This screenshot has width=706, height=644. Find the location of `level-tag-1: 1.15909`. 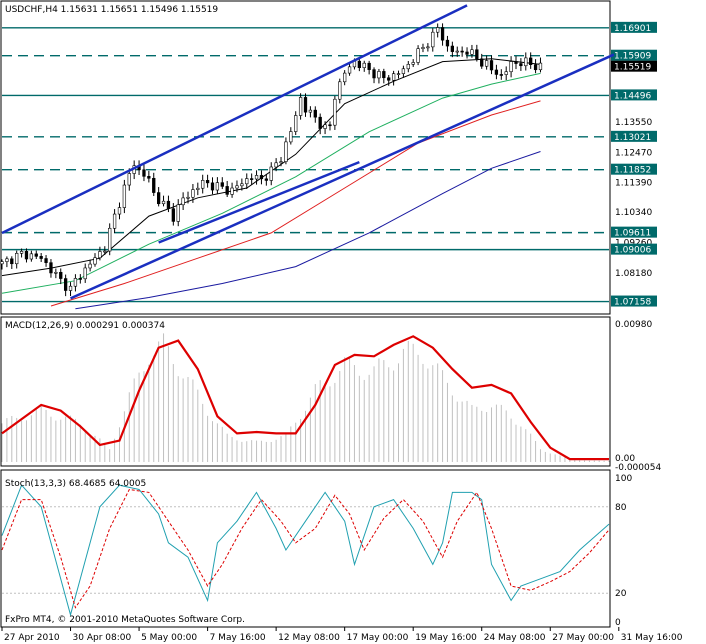

level-tag-1: 1.15909 is located at coordinates (632, 57).